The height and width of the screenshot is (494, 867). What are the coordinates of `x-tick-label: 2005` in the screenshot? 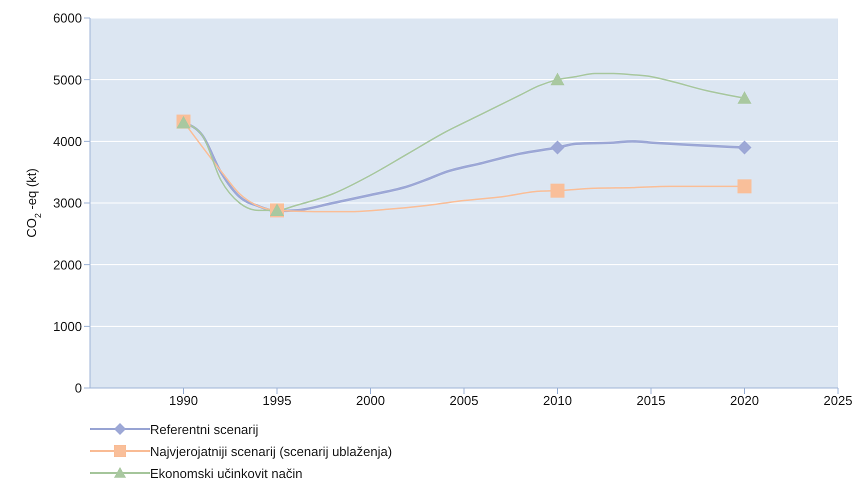 It's located at (464, 400).